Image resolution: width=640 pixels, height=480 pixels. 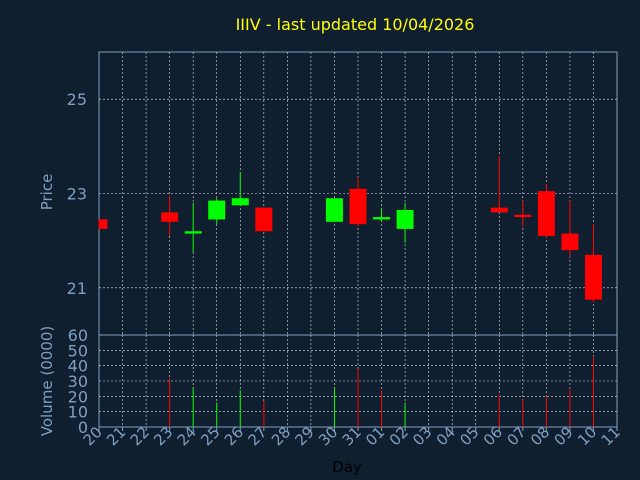 What do you see at coordinates (77, 288) in the screenshot?
I see `price-tick-label: 21` at bounding box center [77, 288].